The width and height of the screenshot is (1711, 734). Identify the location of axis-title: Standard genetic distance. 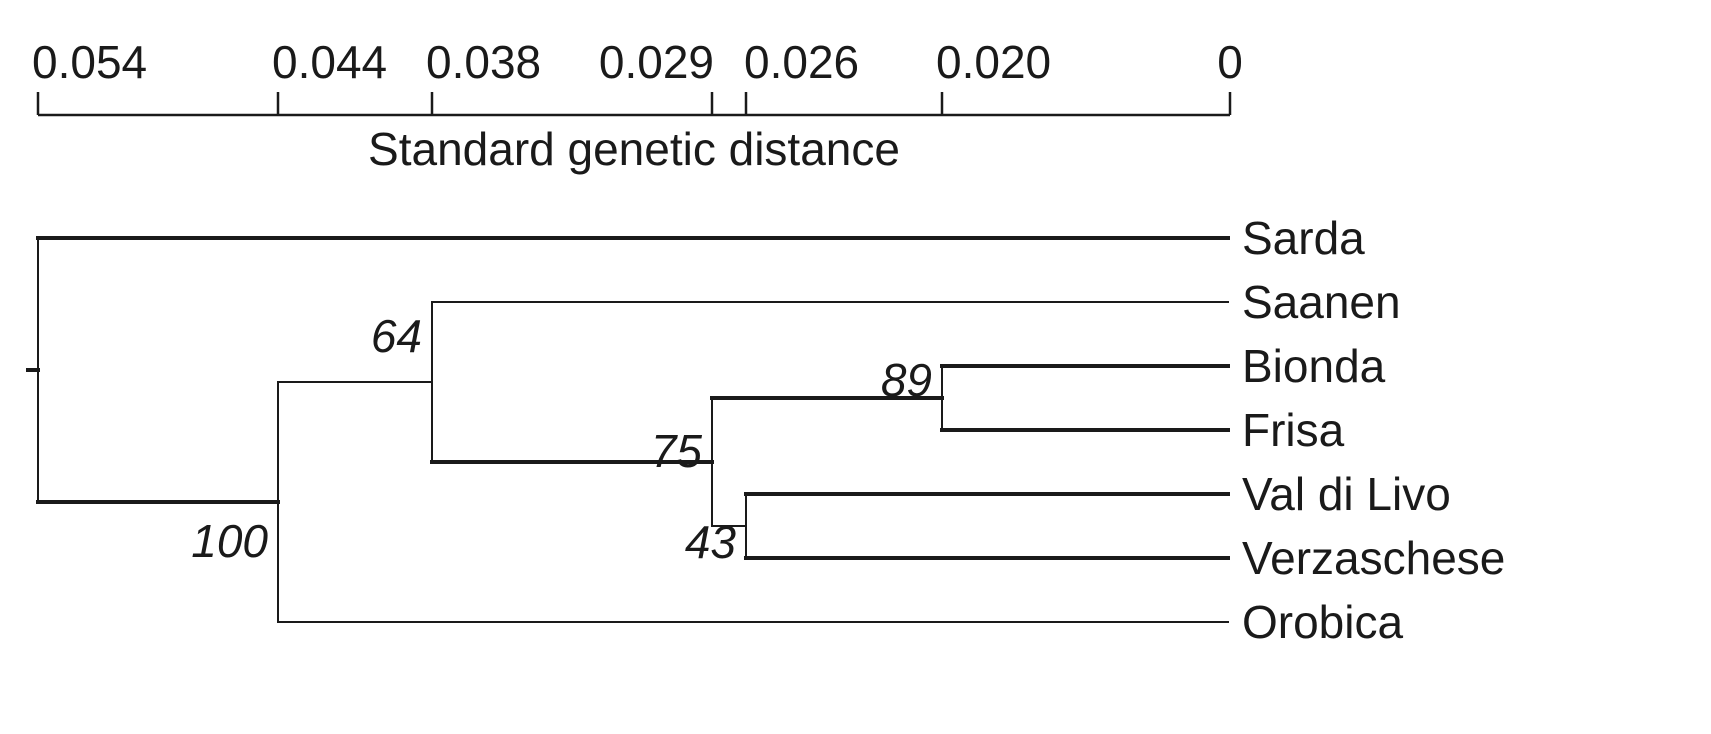
(634, 149).